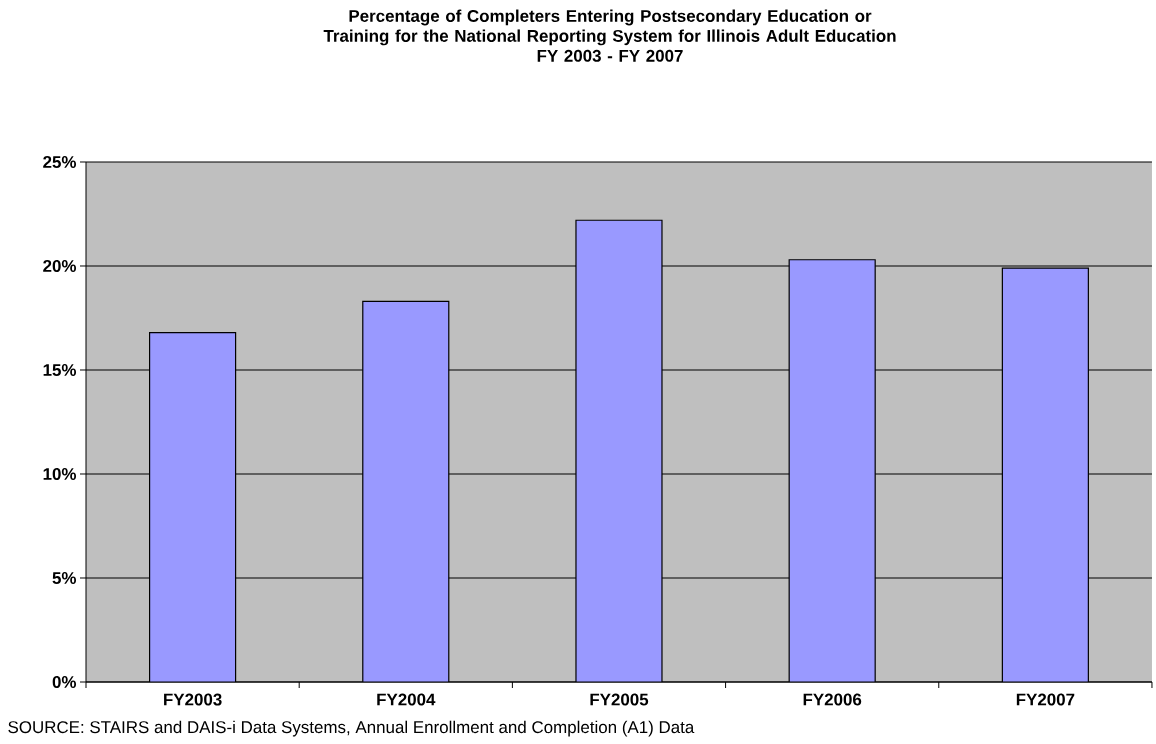 The height and width of the screenshot is (744, 1156). I want to click on x-tick-label: FY2003, so click(193, 699).